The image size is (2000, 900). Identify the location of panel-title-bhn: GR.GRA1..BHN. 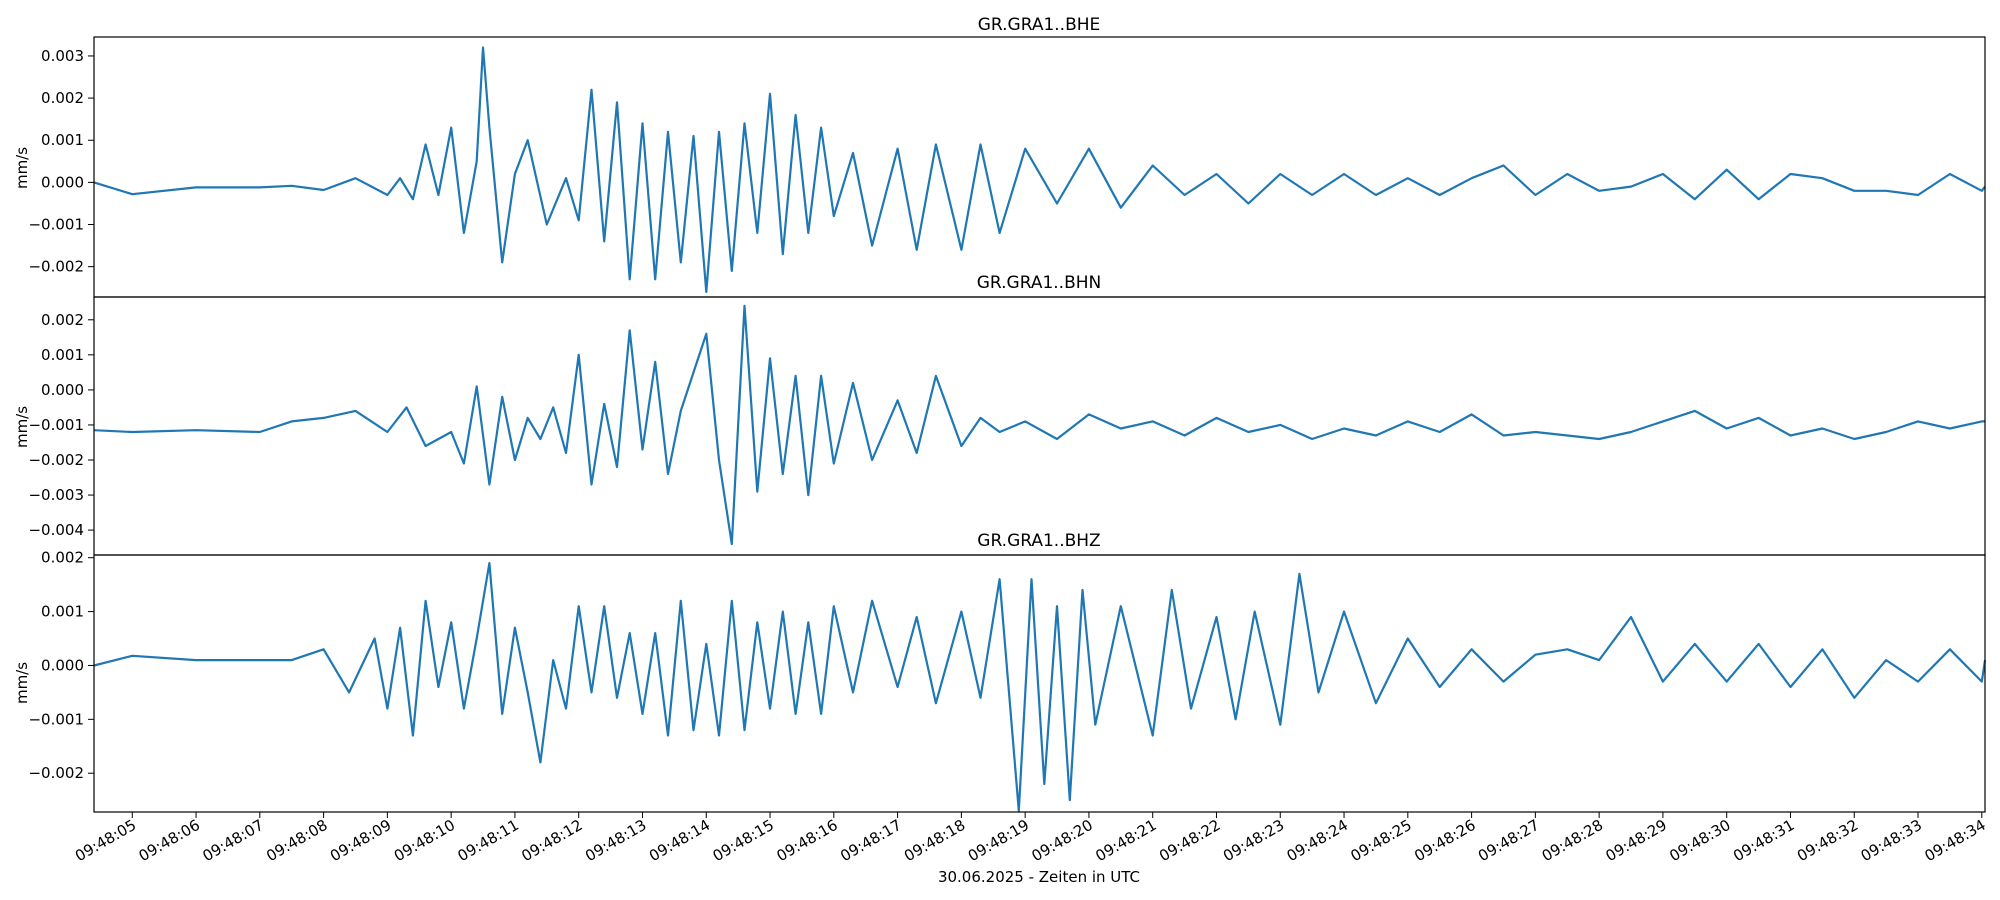
(1039, 283).